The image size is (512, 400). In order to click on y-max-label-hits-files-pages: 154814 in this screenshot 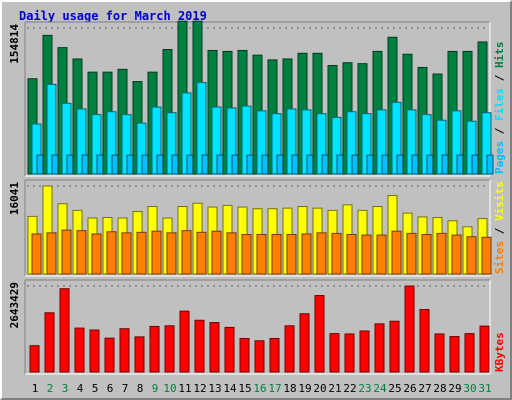, I will do `click(14, 44)`.